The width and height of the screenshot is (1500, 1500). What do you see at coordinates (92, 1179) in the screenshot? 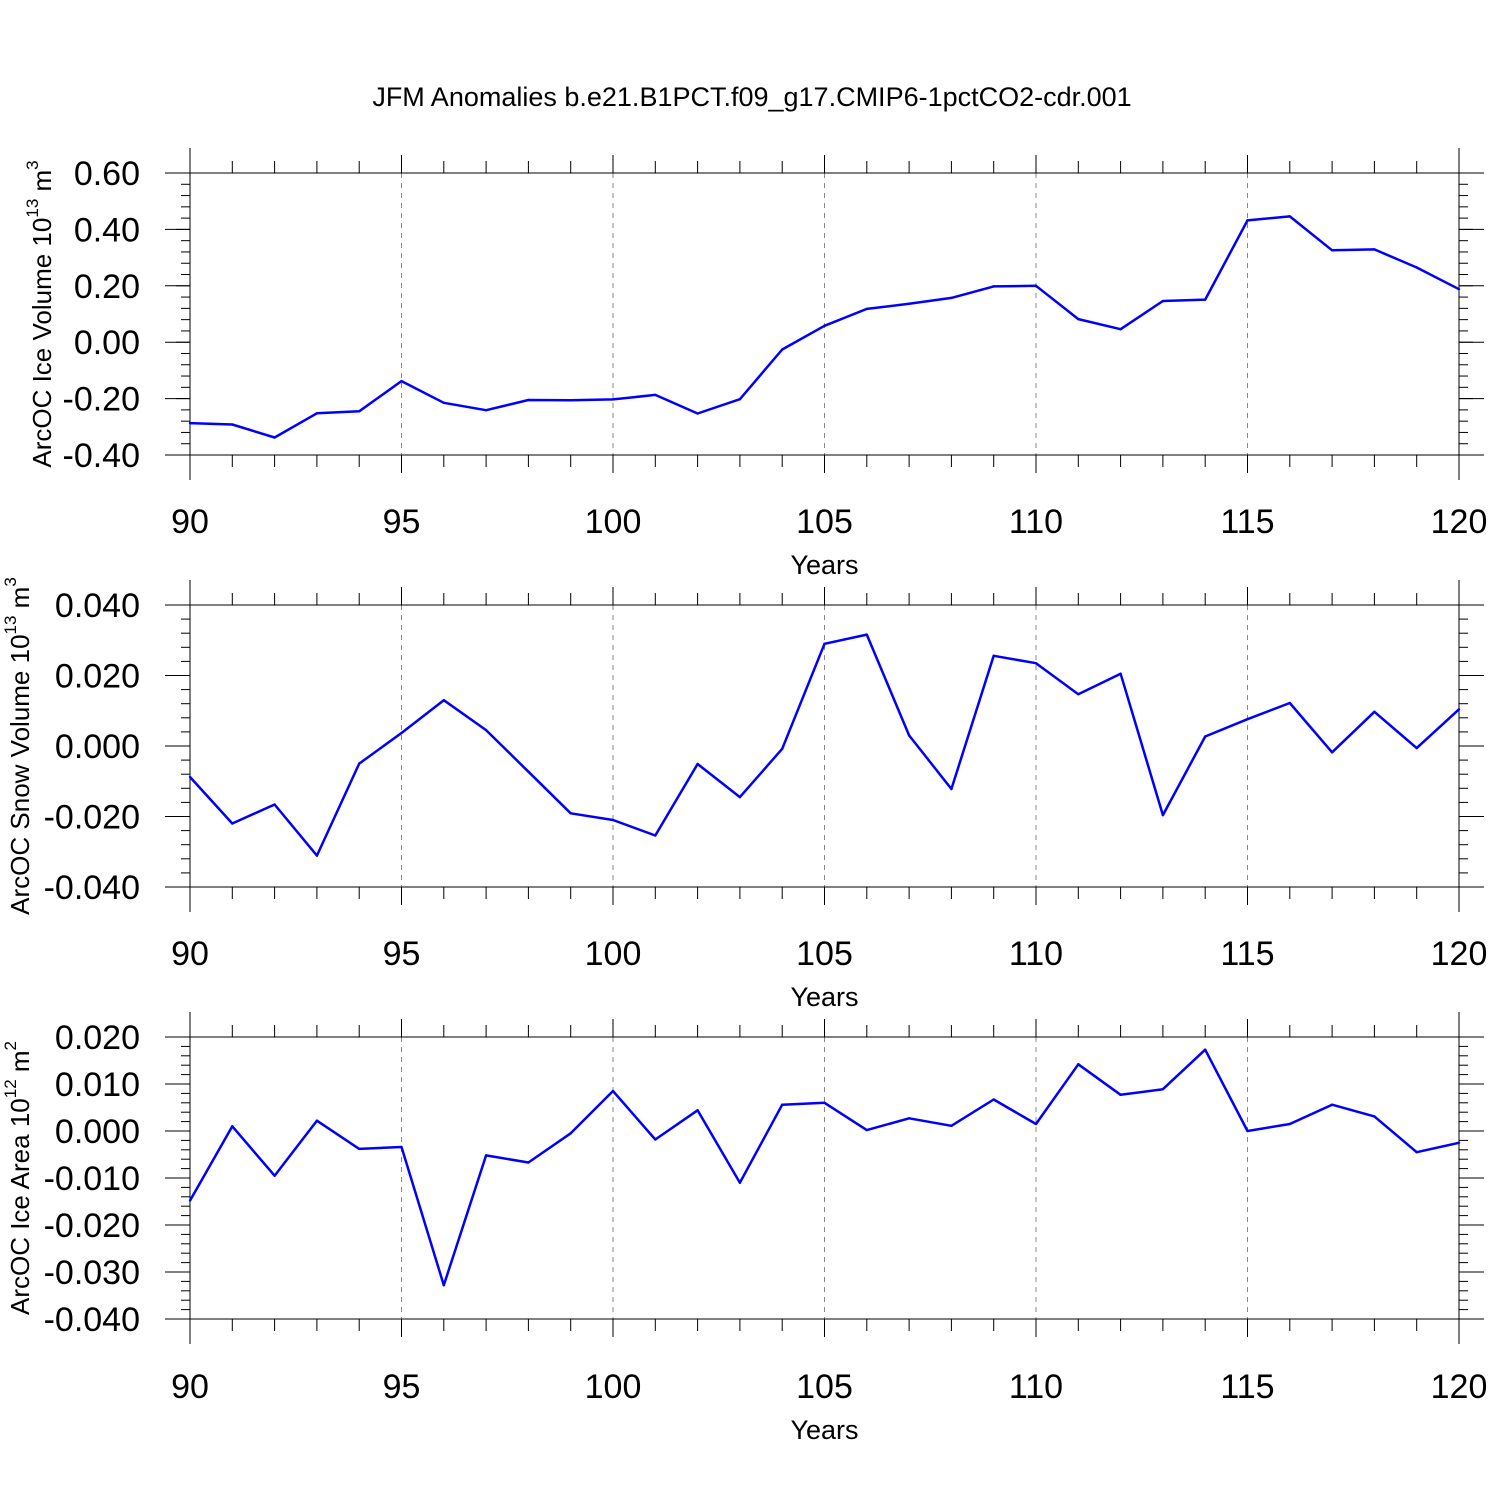
I see `y-tick-label: -0.010` at bounding box center [92, 1179].